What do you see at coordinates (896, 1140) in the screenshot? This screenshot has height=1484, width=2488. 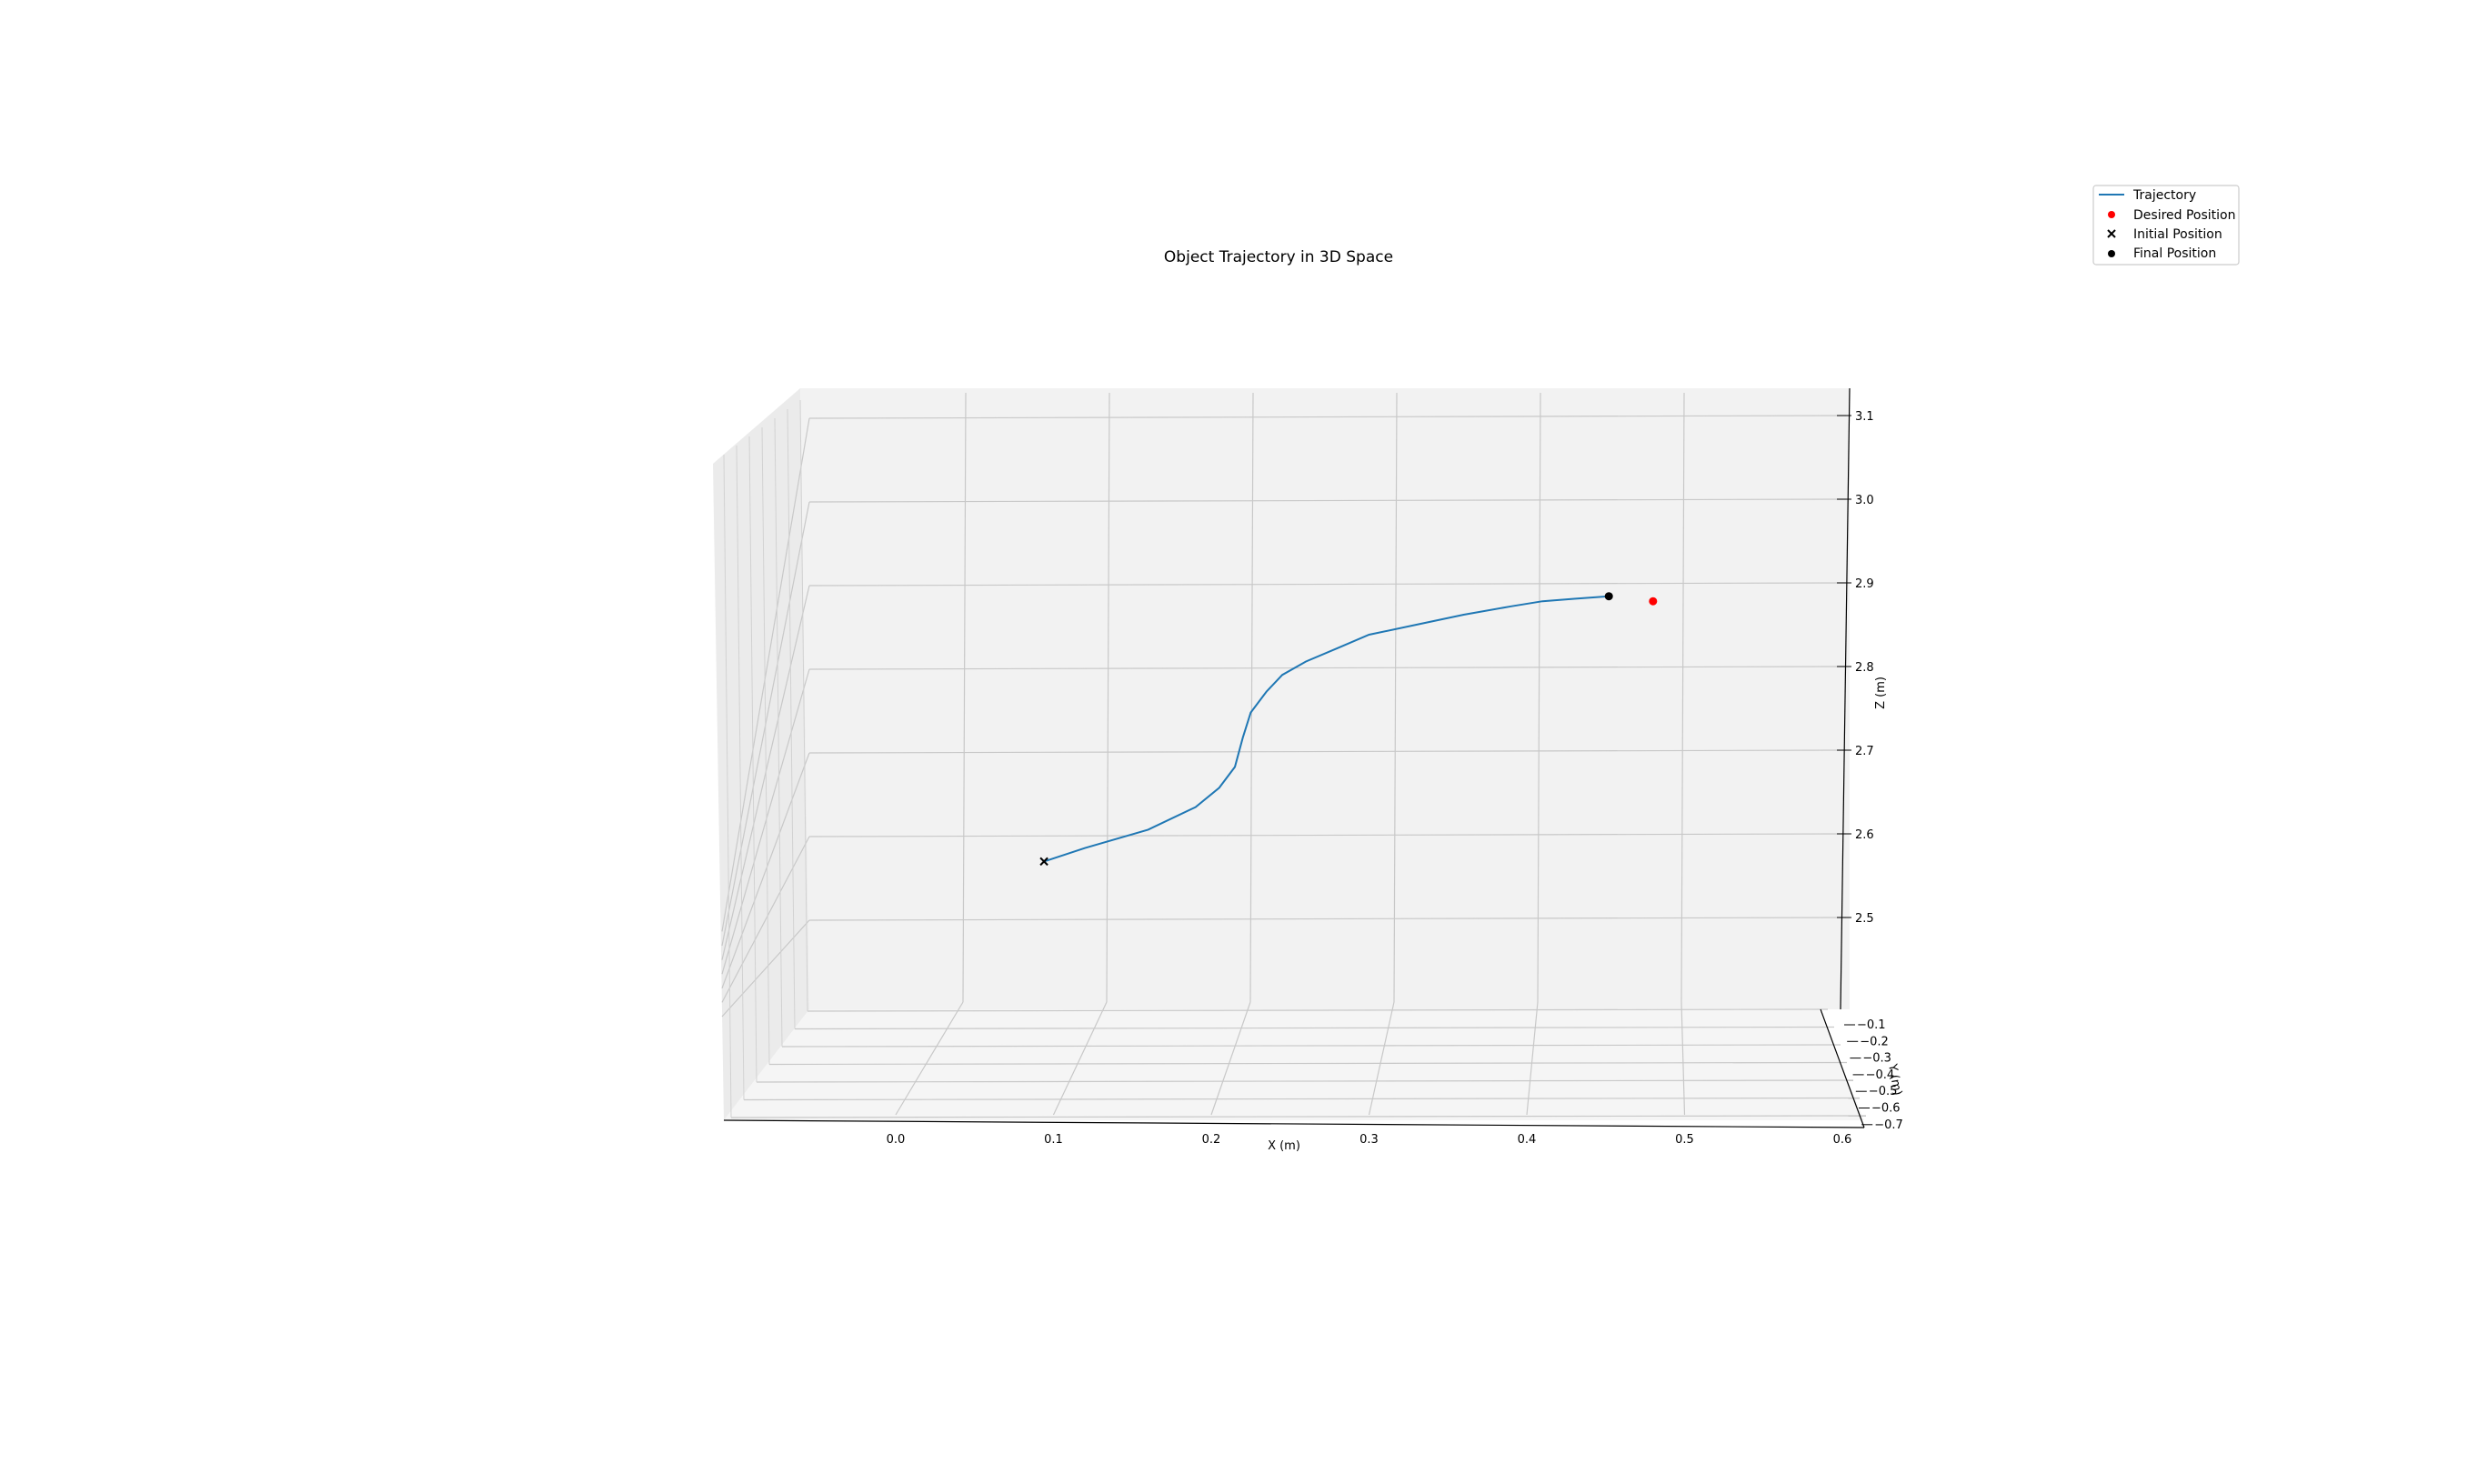 I see `x-tick-label: 0.0` at bounding box center [896, 1140].